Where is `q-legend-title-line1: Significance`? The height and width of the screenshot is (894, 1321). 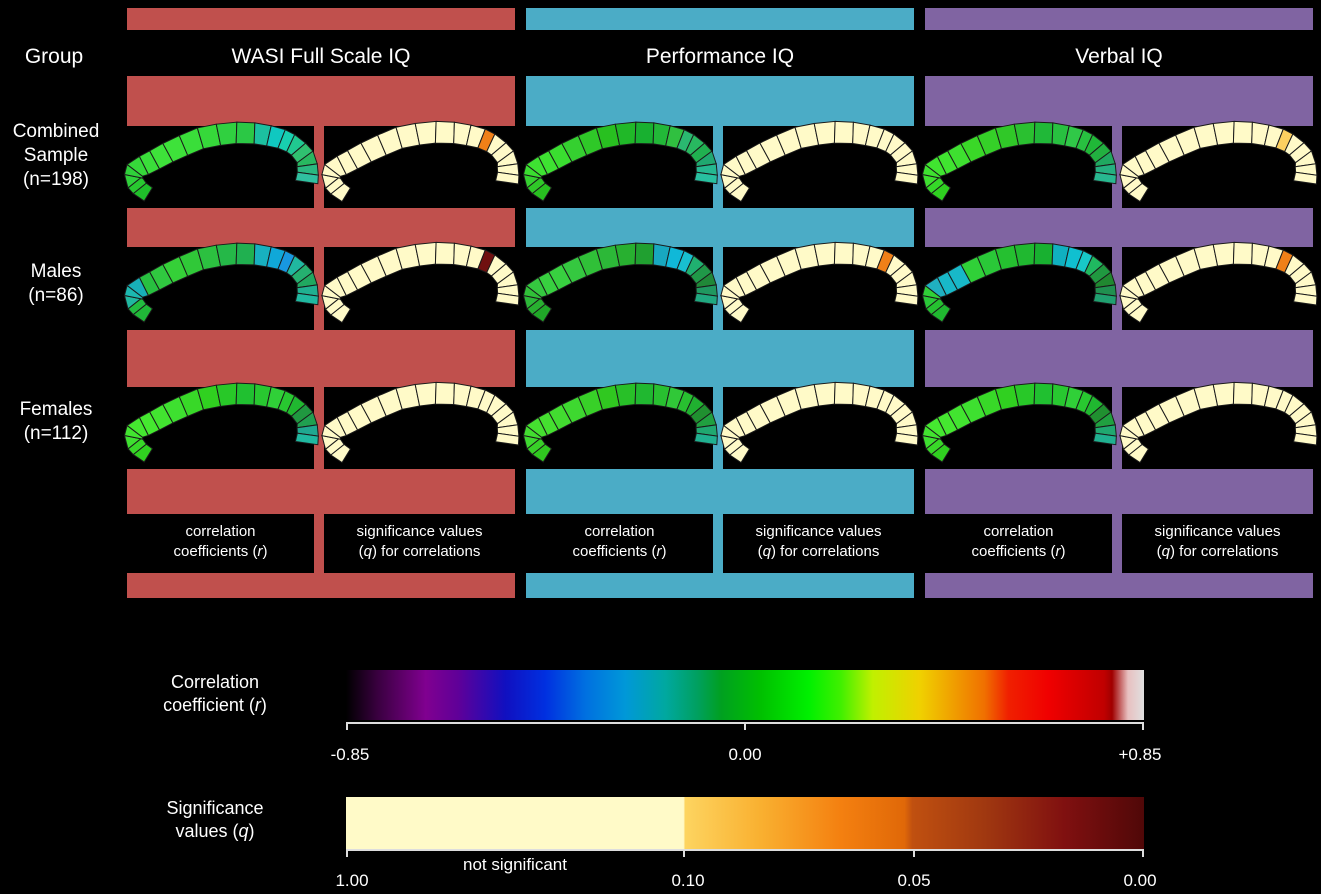
q-legend-title-line1: Significance is located at coordinates (215, 808).